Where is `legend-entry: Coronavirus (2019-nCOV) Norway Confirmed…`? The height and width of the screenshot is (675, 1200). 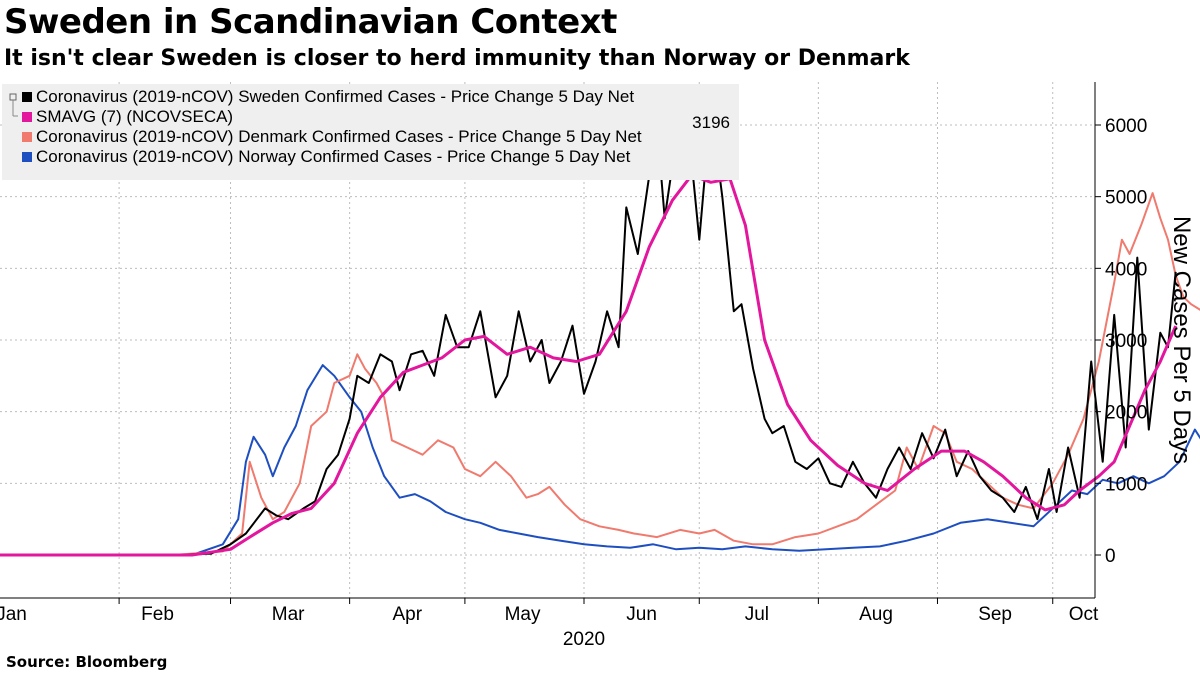
legend-entry: Coronavirus (2019-nCOV) Norway Confirmed… is located at coordinates (333, 156).